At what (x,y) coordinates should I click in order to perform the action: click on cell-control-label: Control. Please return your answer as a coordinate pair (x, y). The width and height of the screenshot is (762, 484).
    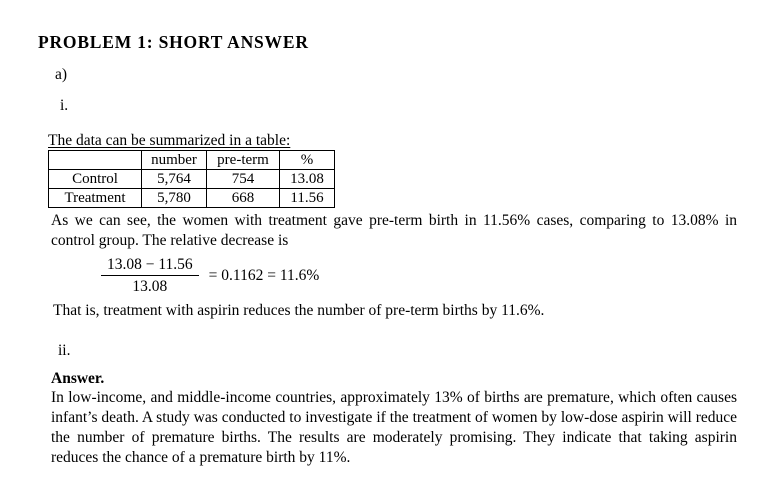
    Looking at the image, I should click on (95, 179).